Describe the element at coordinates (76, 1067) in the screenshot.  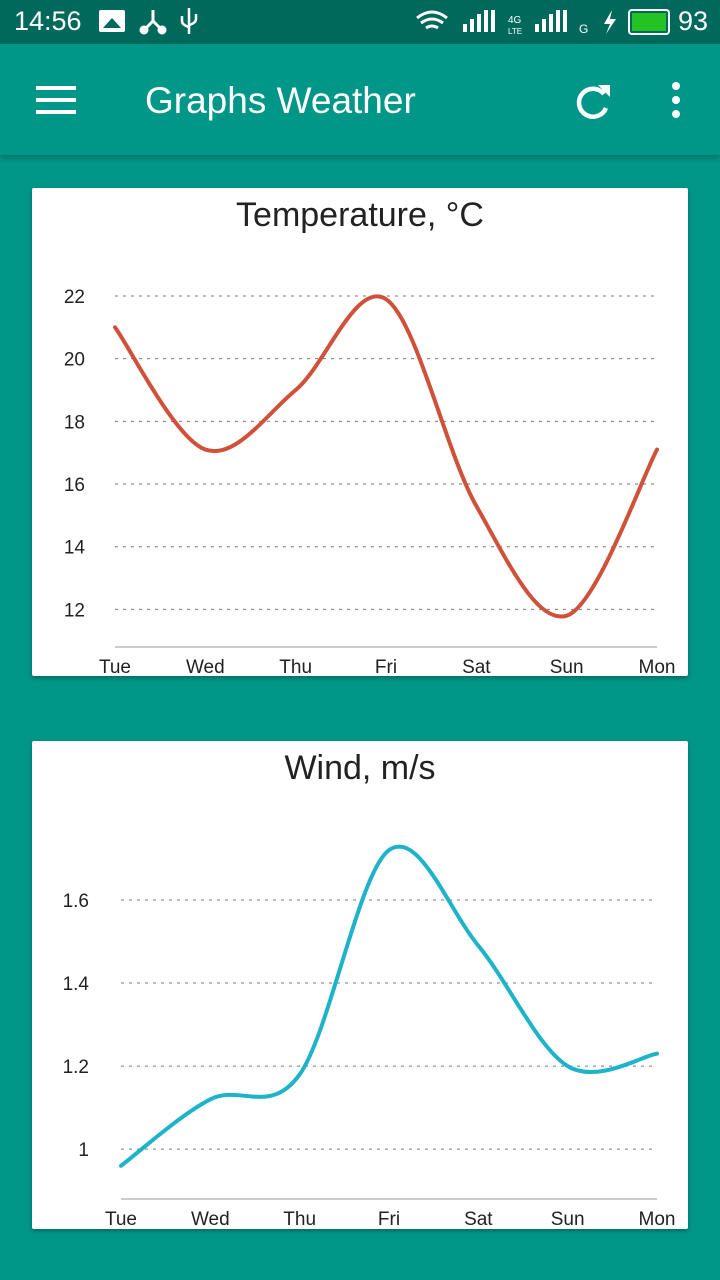
I see `y-tick-label: 1.2` at that location.